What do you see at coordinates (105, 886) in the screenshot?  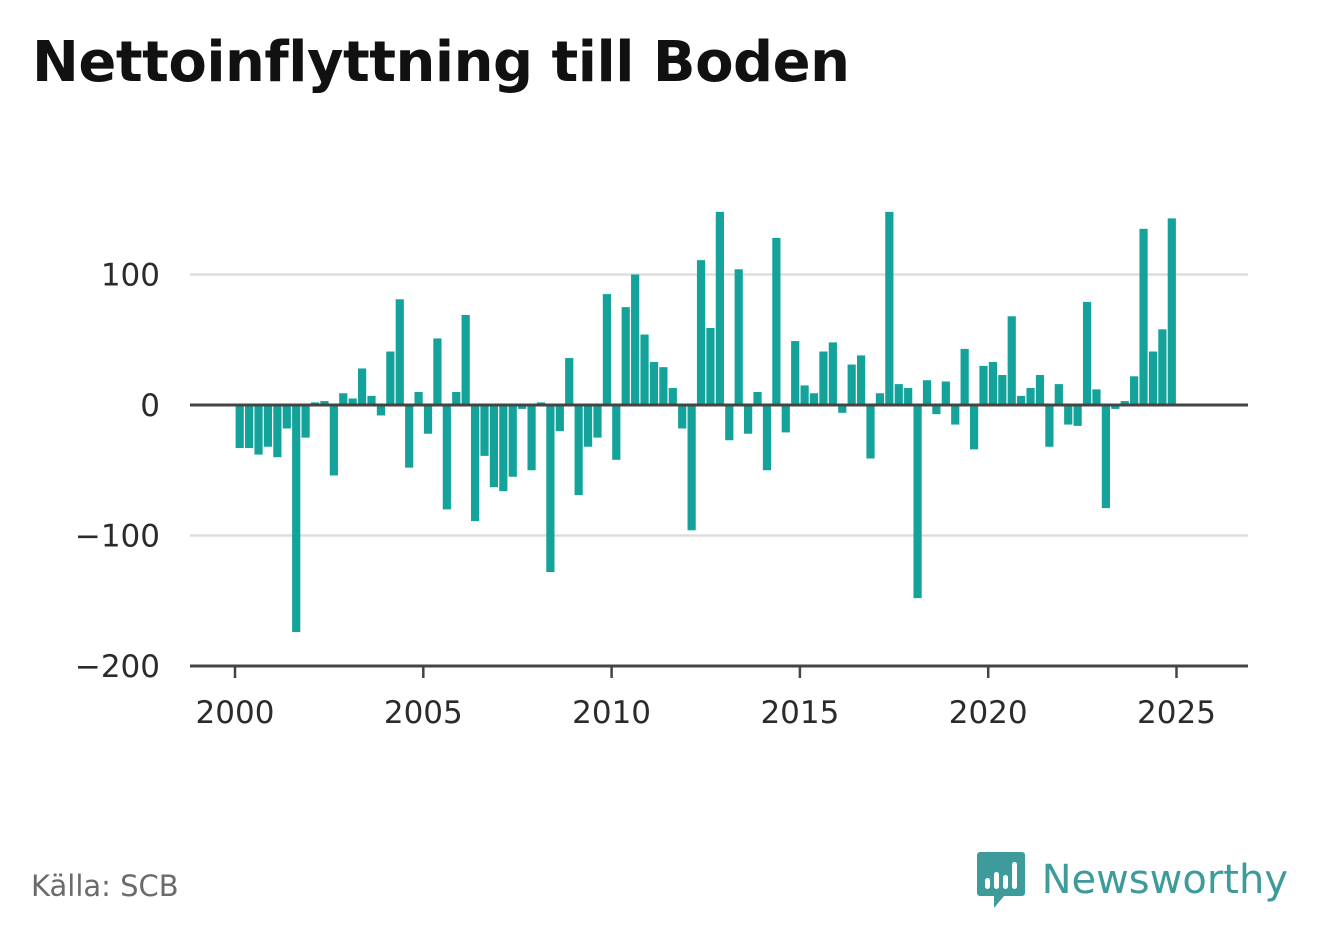 I see `source-note: Källa: SCB` at bounding box center [105, 886].